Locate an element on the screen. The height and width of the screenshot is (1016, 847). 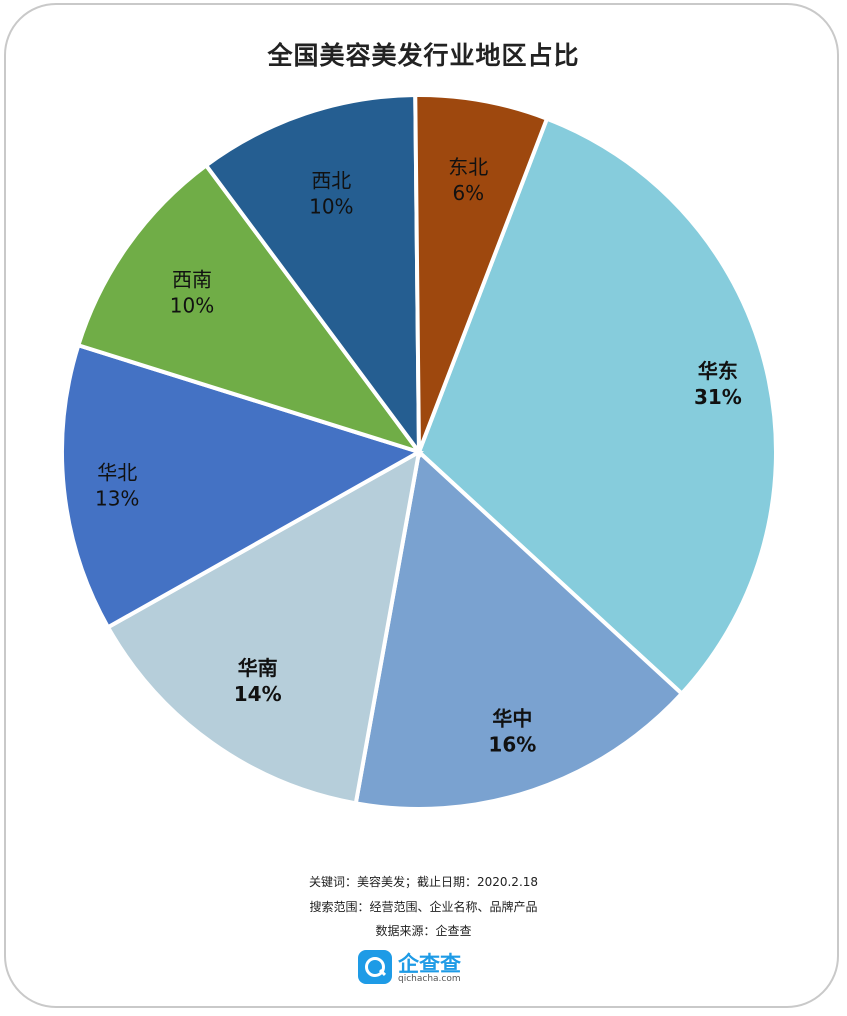
footer-search-scope: 搜索范围：经营范围、企业名称、品牌产品 is located at coordinates (423, 907).